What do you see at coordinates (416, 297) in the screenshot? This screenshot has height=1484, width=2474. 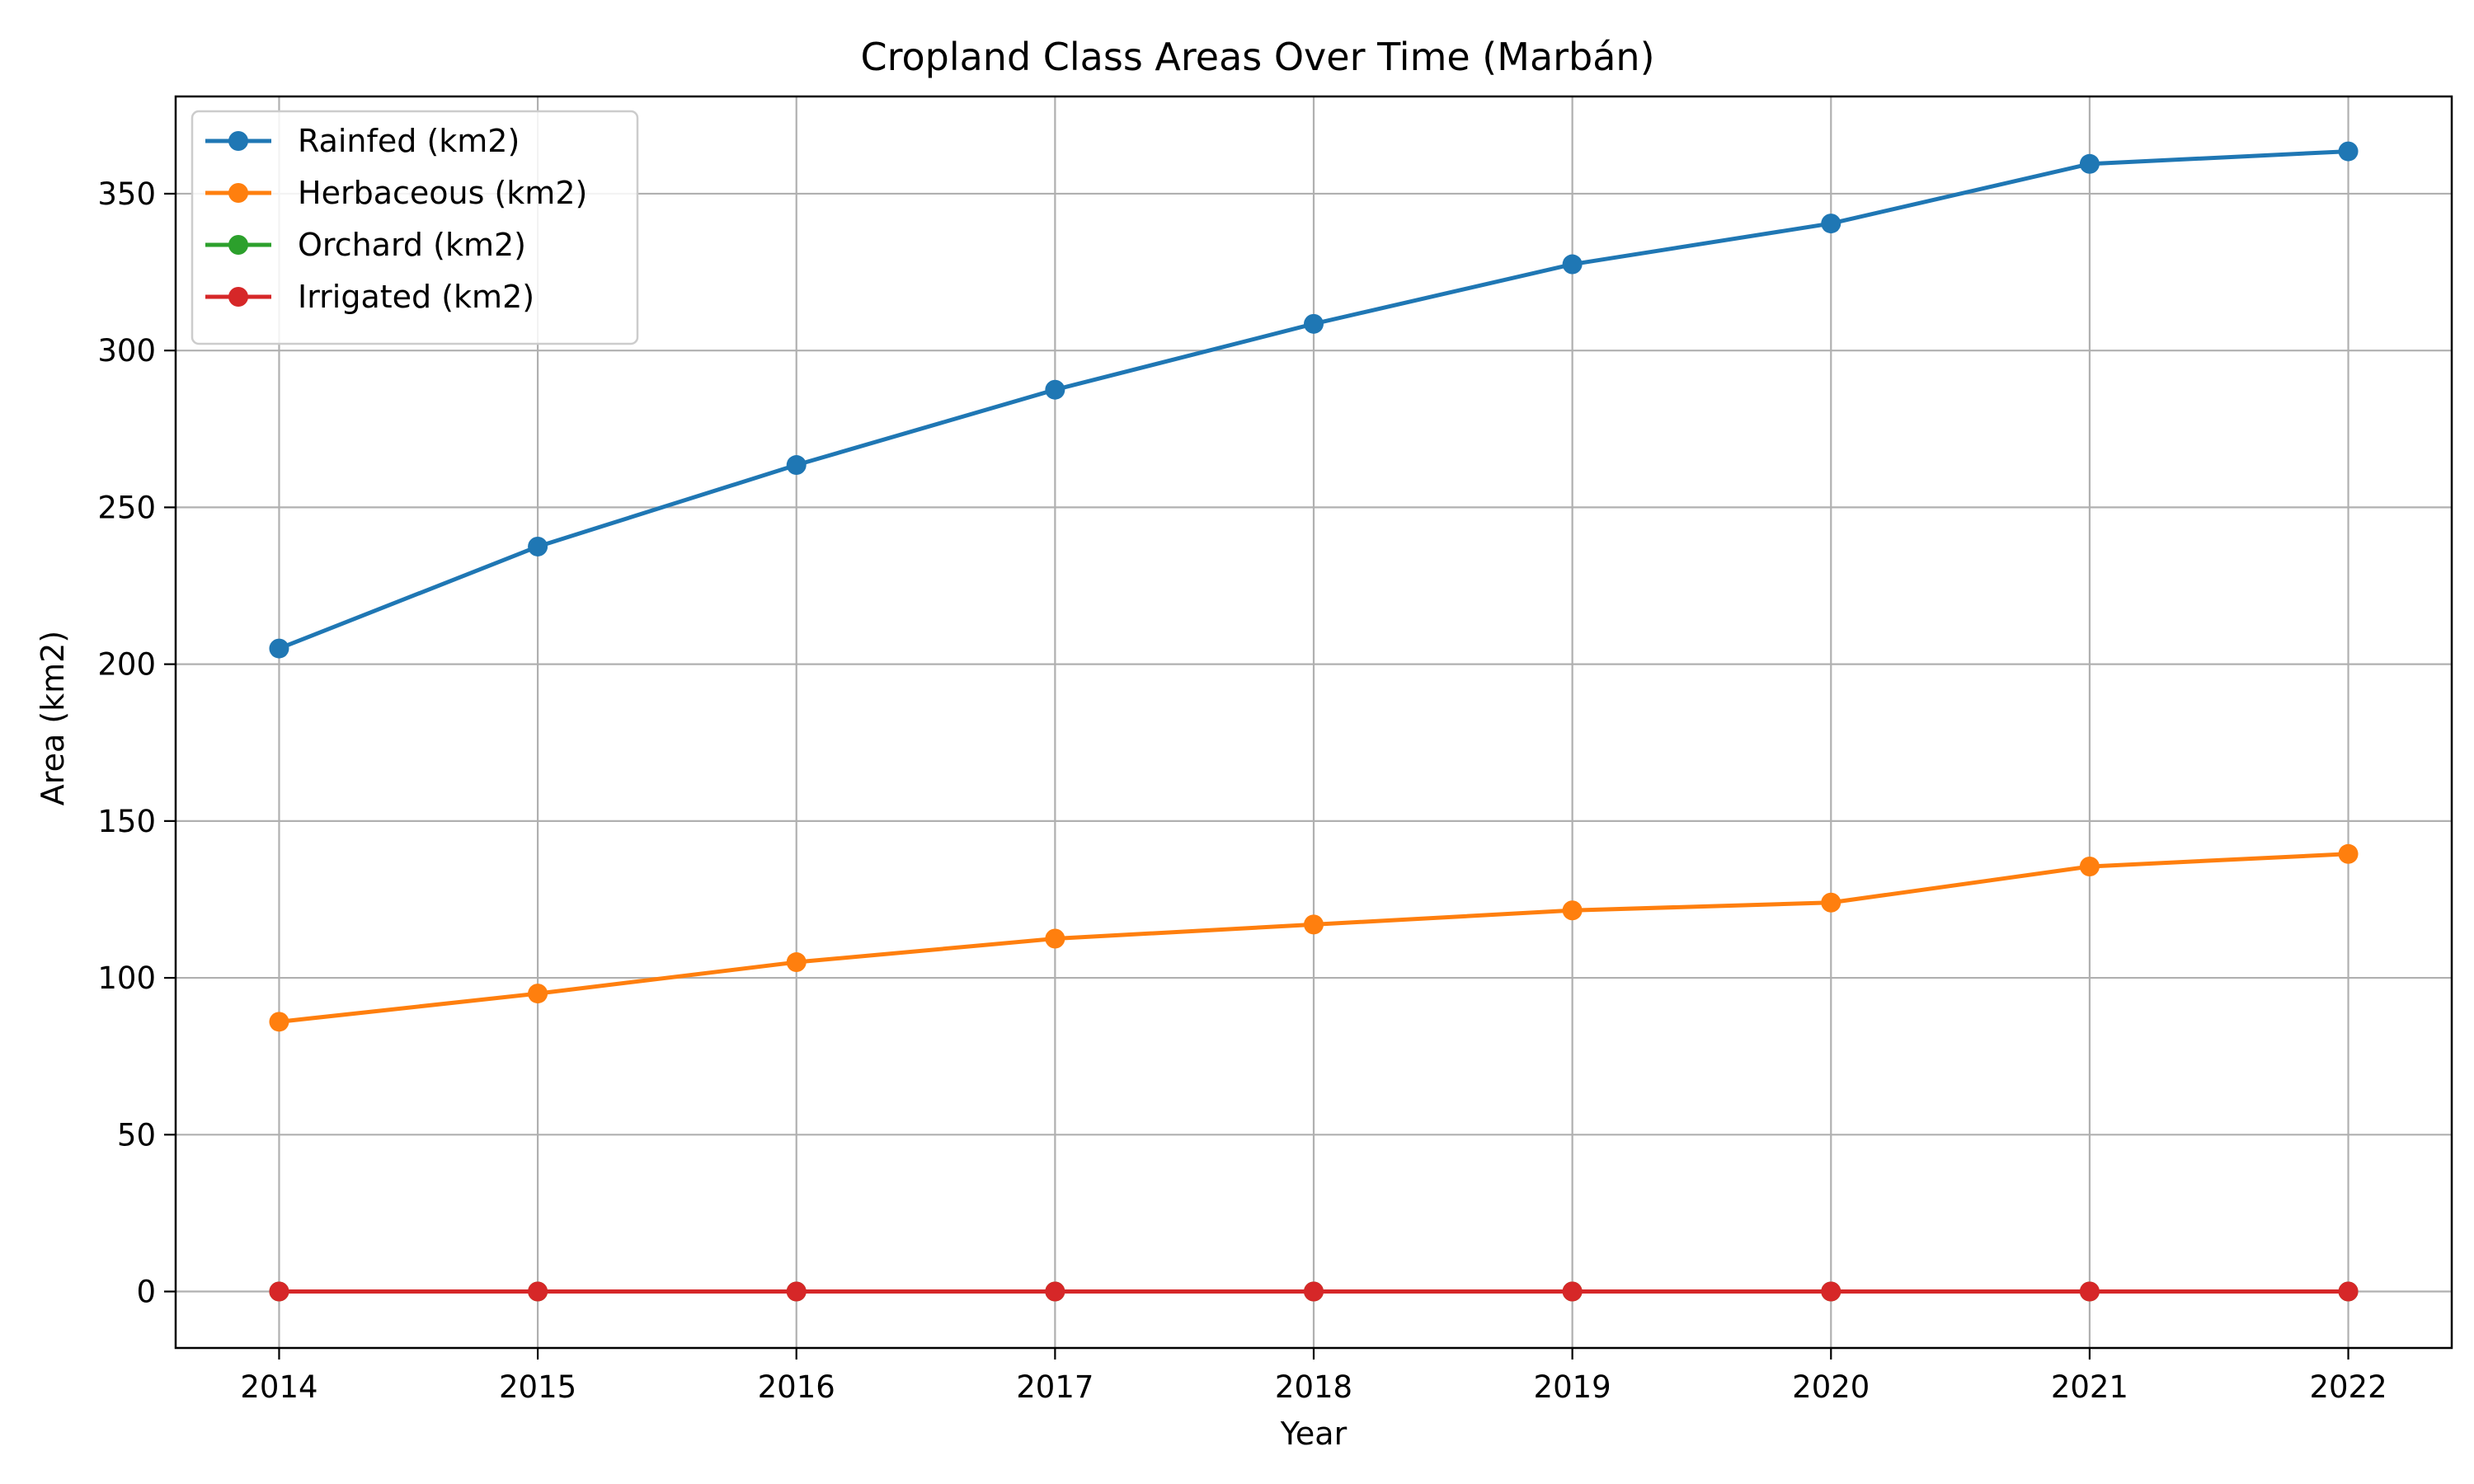 I see `legend-label: Irrigated (km2)` at bounding box center [416, 297].